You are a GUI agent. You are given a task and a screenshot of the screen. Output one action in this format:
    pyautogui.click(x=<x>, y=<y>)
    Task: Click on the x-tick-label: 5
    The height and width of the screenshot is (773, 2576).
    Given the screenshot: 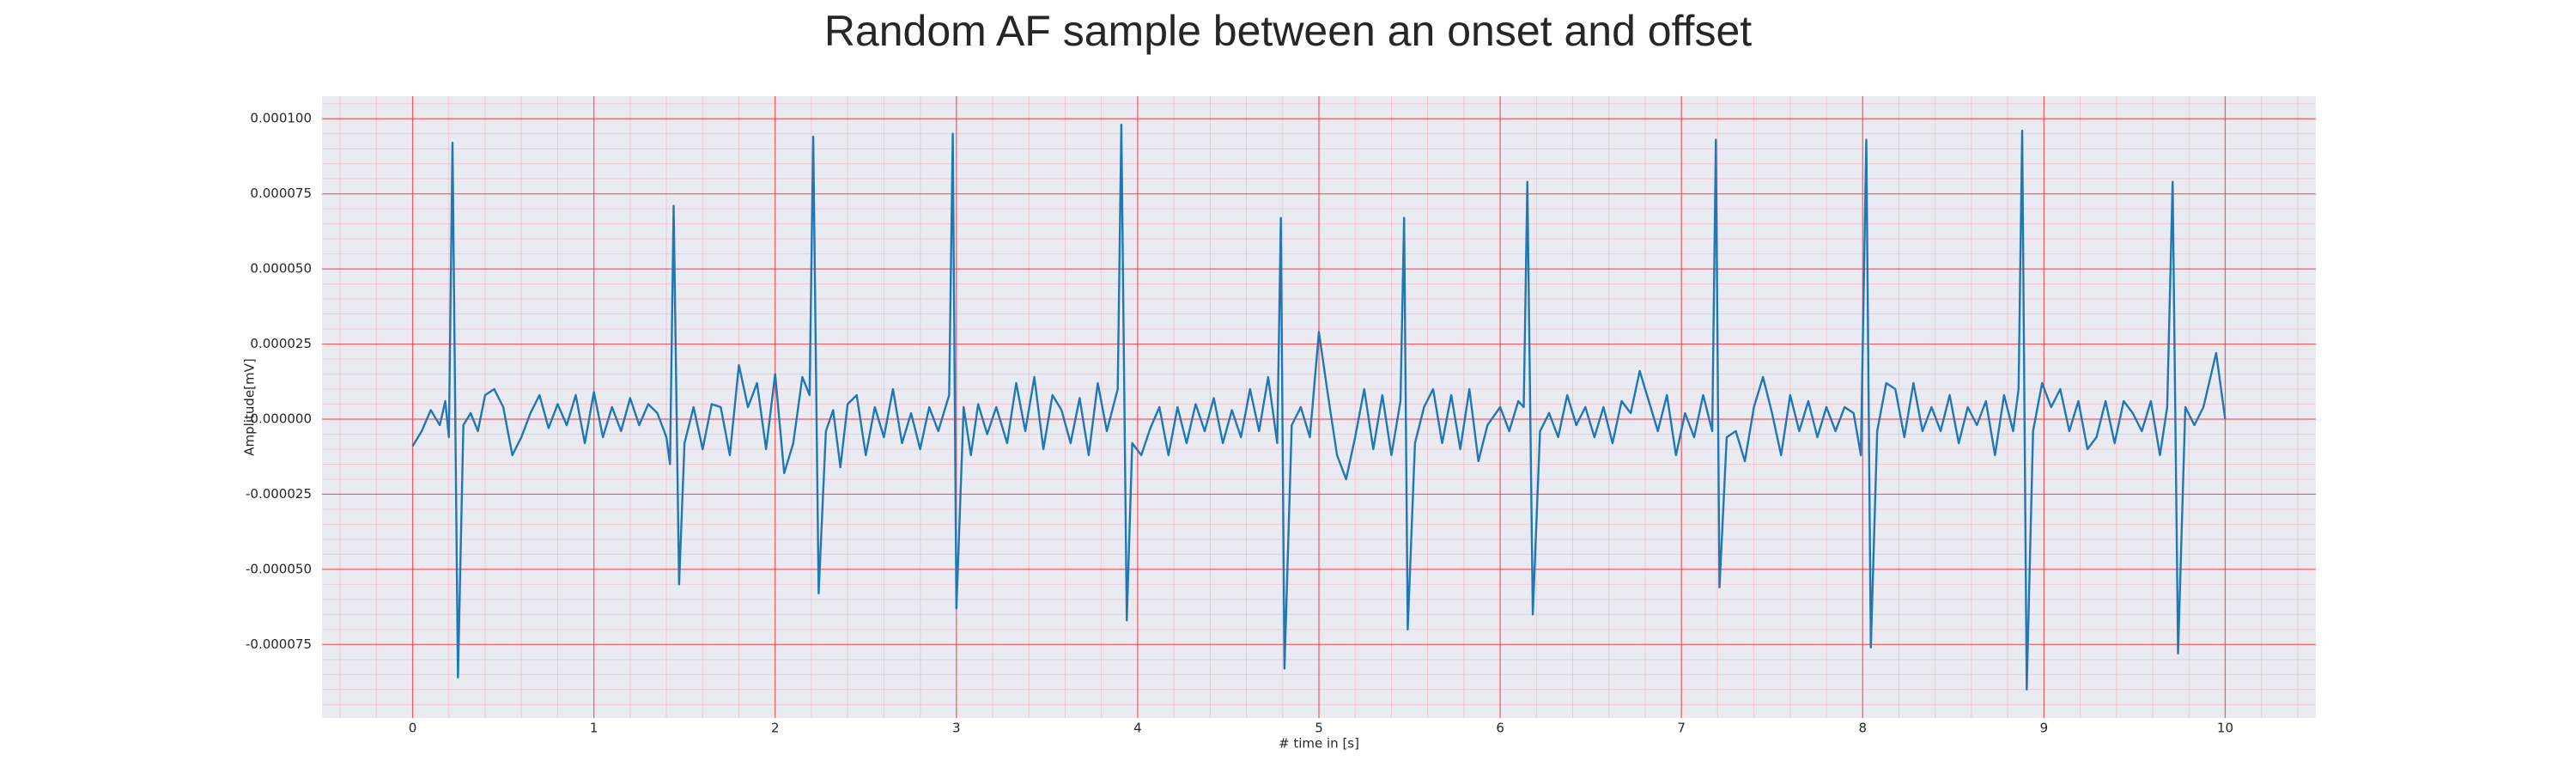 What is the action you would take?
    pyautogui.click(x=1319, y=728)
    